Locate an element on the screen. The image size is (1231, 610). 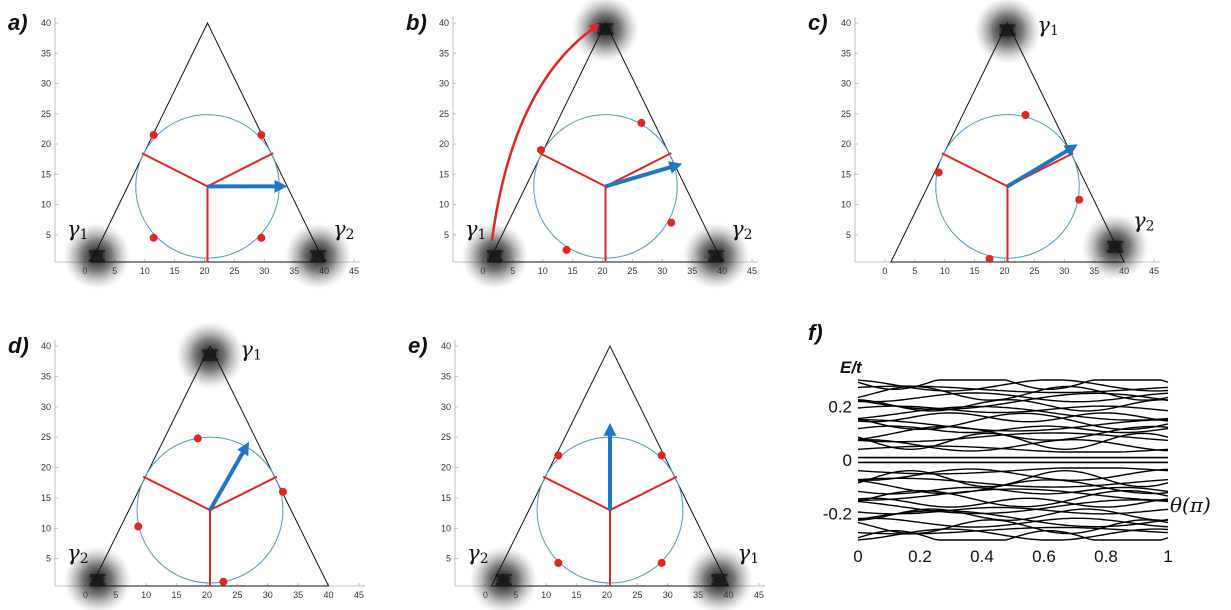
x-tick-label: 0.8 is located at coordinates (1106, 556).